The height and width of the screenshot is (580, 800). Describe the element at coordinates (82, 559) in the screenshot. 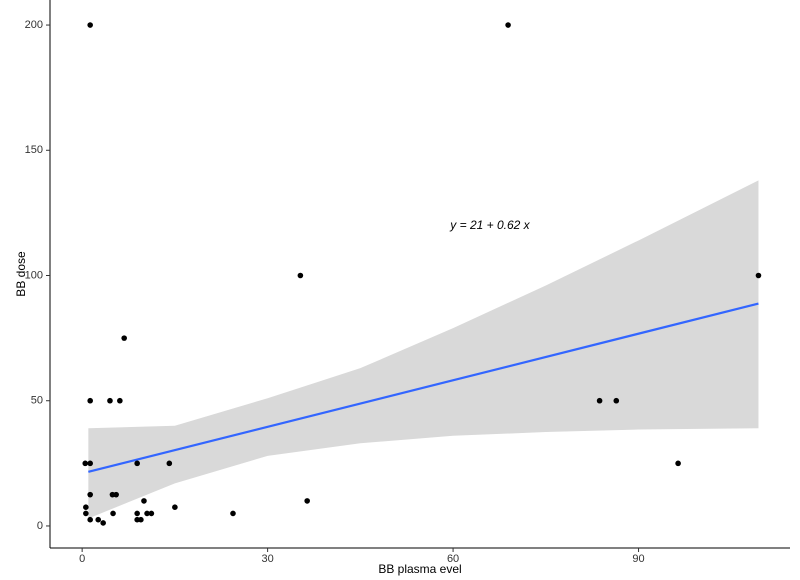

I see `x-tick-label: 0` at that location.